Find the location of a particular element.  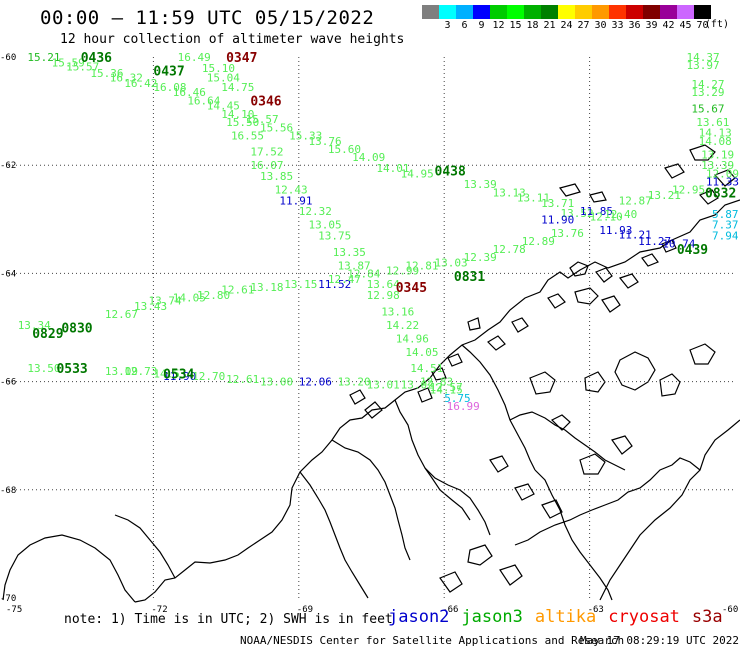

wave-height-label: 12.78 is located at coordinates (509, 249).